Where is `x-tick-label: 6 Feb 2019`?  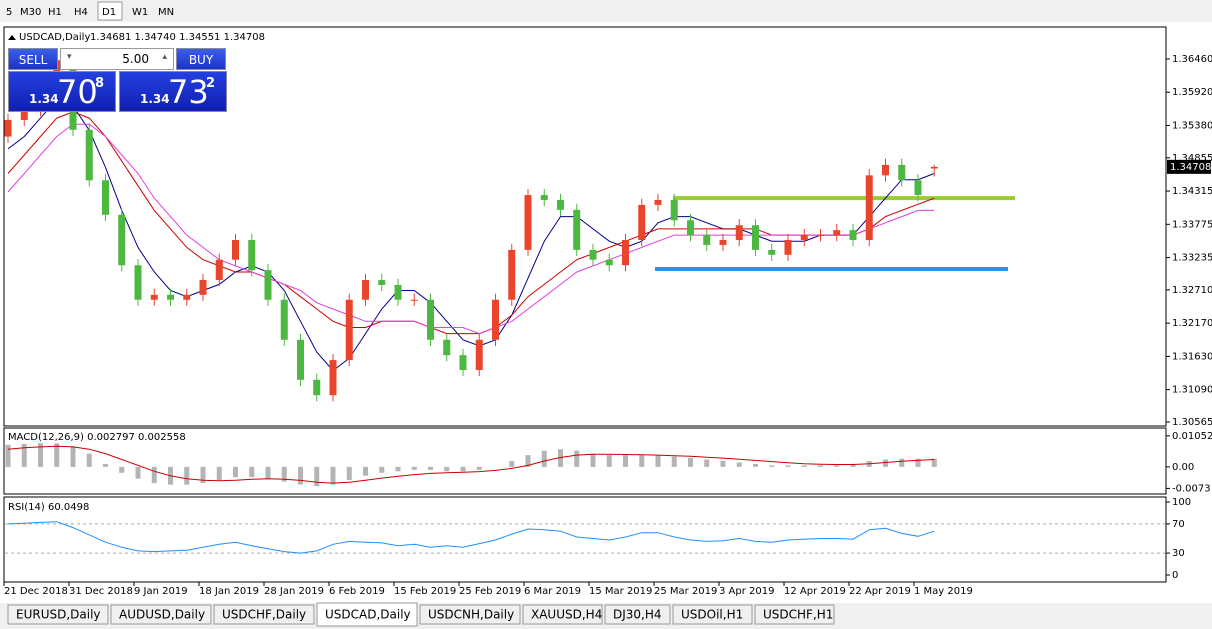 x-tick-label: 6 Feb 2019 is located at coordinates (357, 591).